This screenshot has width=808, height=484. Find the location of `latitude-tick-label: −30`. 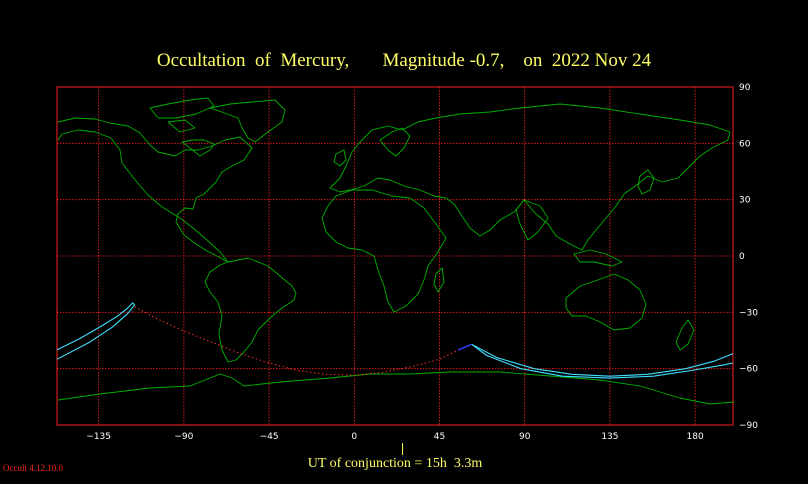

latitude-tick-label: −30 is located at coordinates (748, 313).